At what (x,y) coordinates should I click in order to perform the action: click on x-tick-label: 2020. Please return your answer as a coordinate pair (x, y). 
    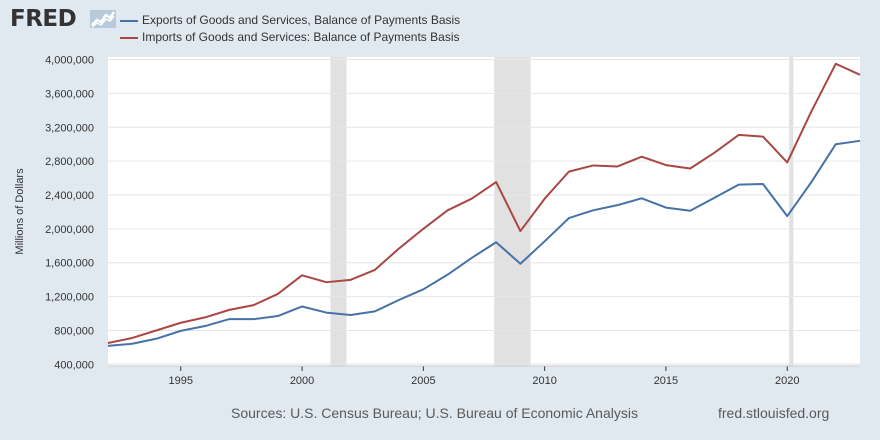
    Looking at the image, I should click on (787, 381).